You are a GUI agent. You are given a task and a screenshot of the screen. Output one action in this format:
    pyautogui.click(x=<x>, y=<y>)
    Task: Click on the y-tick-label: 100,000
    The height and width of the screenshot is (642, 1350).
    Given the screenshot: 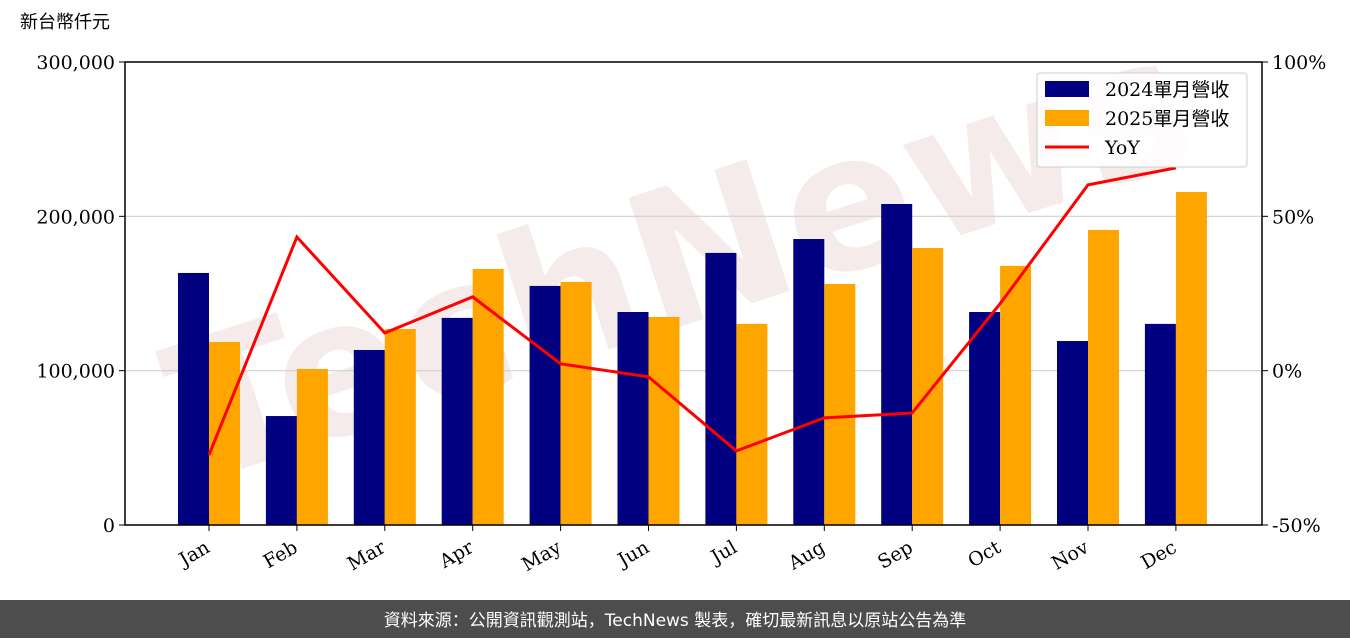 What is the action you would take?
    pyautogui.click(x=75, y=372)
    